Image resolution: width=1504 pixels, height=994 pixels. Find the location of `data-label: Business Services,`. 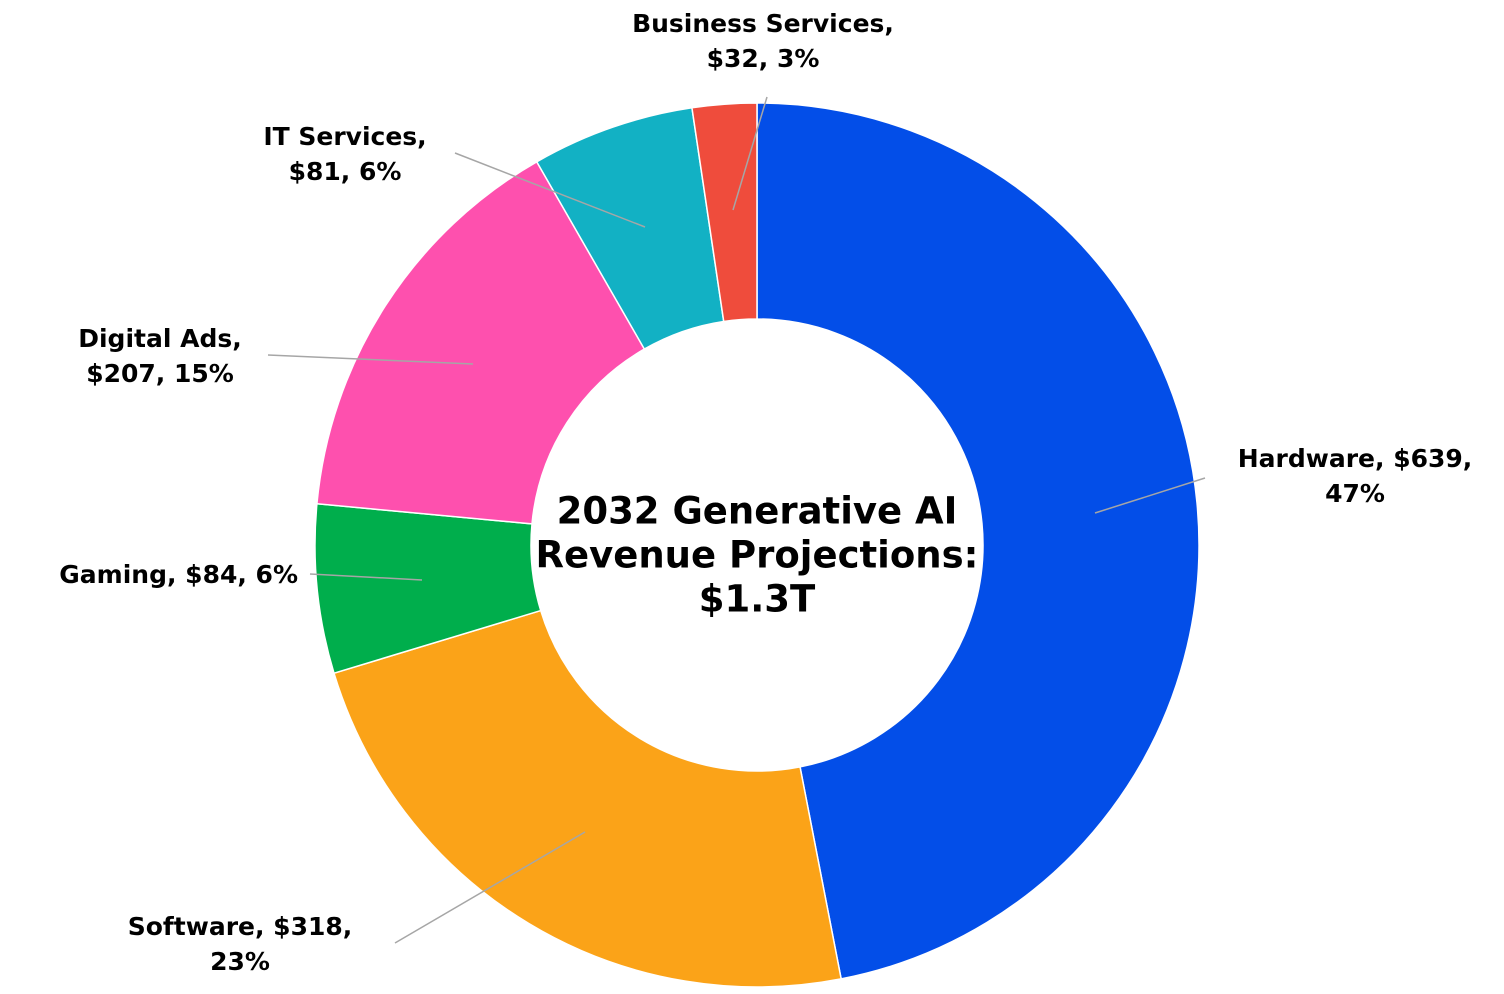

data-label: Business Services, is located at coordinates (763, 23).